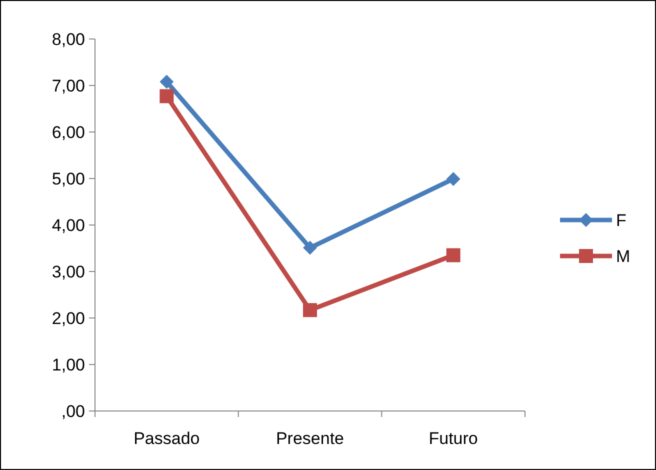 The width and height of the screenshot is (656, 470). What do you see at coordinates (310, 438) in the screenshot?
I see `x-tick-label: Presente` at bounding box center [310, 438].